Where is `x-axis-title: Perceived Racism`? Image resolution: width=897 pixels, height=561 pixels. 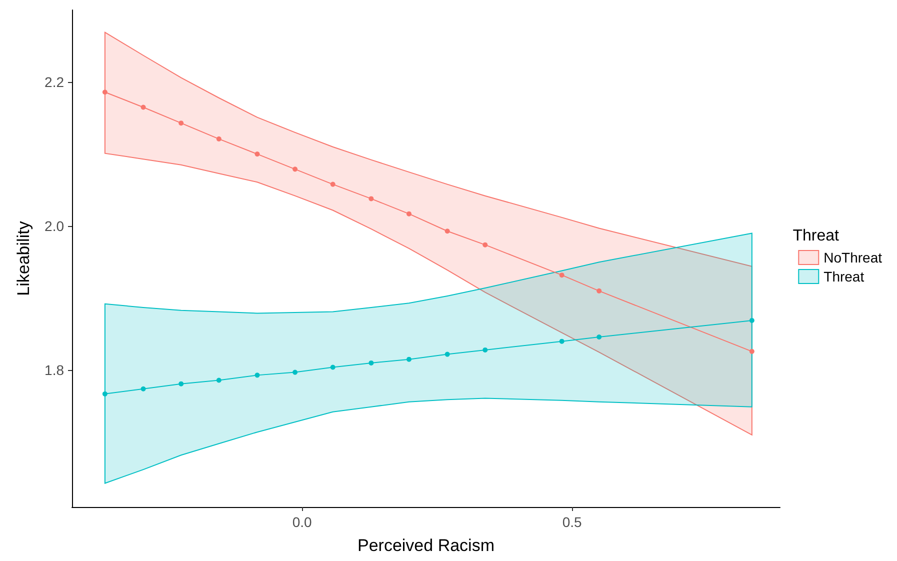
x-axis-title: Perceived Racism is located at coordinates (426, 545).